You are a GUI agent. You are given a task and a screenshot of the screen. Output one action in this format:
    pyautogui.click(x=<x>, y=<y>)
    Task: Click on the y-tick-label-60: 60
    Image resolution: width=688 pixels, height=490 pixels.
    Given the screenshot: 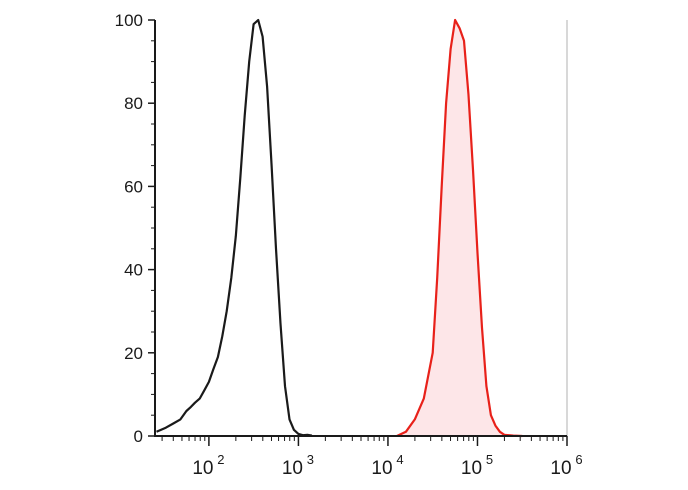 What is the action you would take?
    pyautogui.click(x=133, y=186)
    